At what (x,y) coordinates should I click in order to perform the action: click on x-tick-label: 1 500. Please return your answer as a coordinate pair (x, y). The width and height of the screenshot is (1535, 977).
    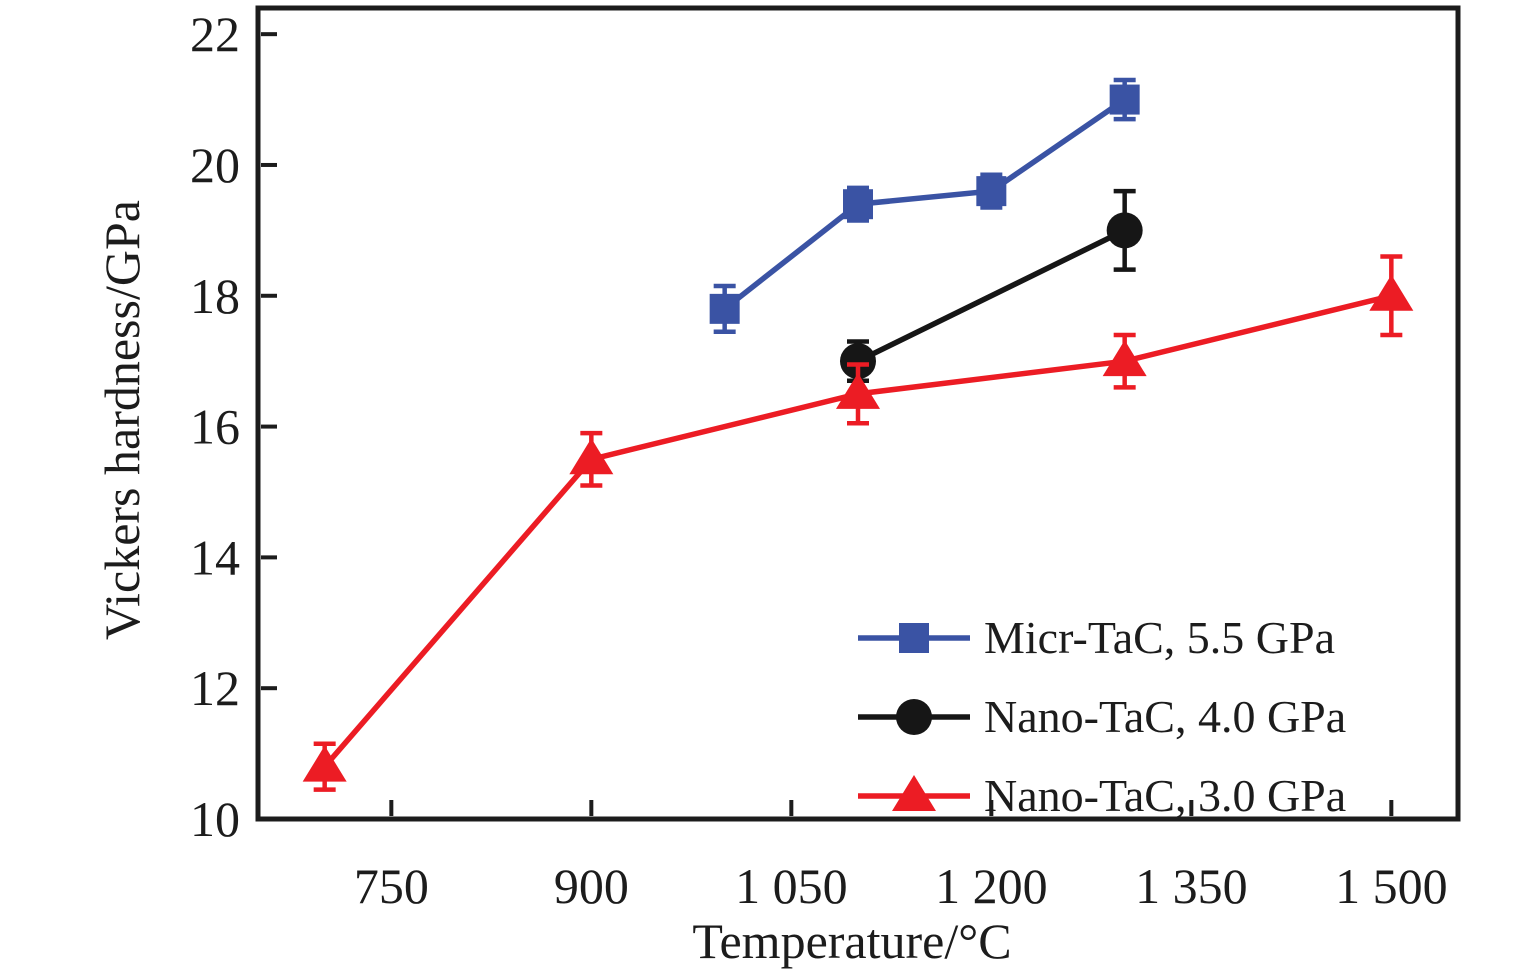
    Looking at the image, I should click on (1391, 886).